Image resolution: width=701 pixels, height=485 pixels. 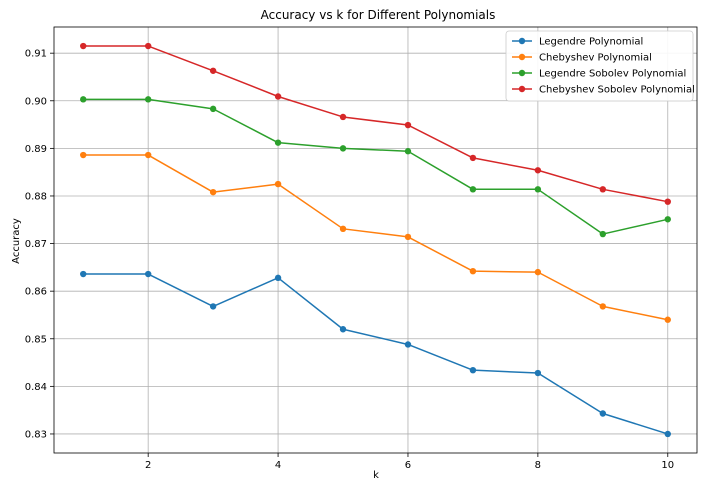 What do you see at coordinates (591, 42) in the screenshot?
I see `legend-label: Legendre Polynomial` at bounding box center [591, 42].